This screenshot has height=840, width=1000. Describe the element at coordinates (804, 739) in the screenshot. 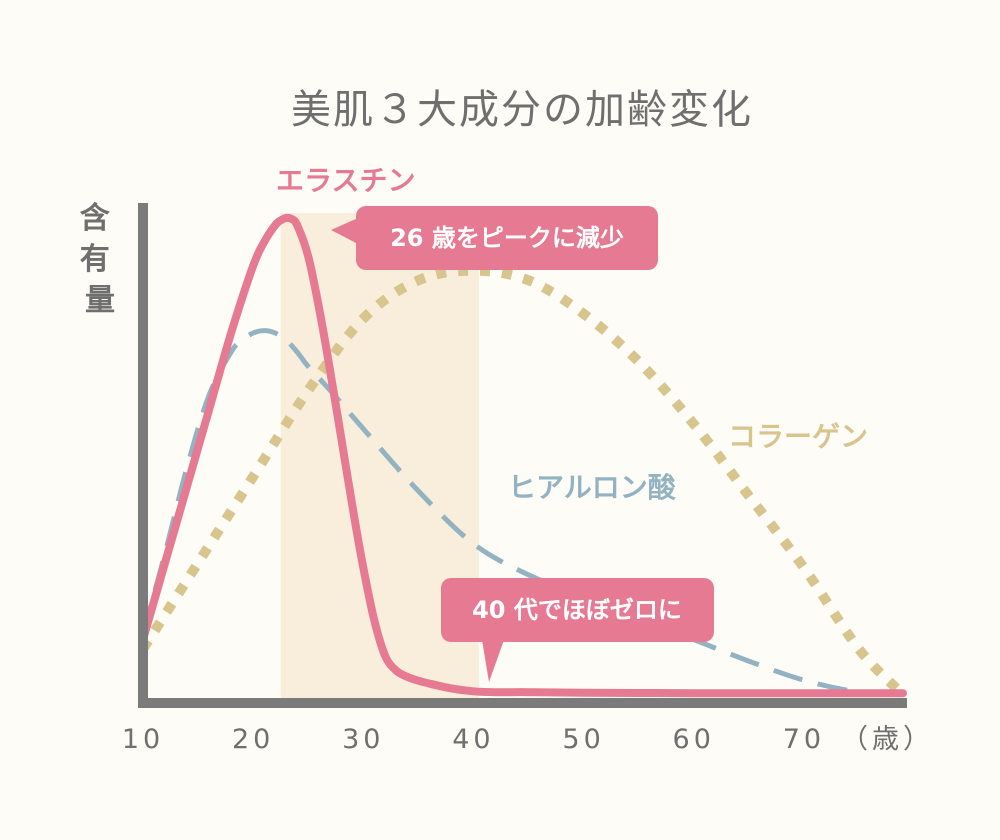

I see `x-tick-label-70: 70` at that location.